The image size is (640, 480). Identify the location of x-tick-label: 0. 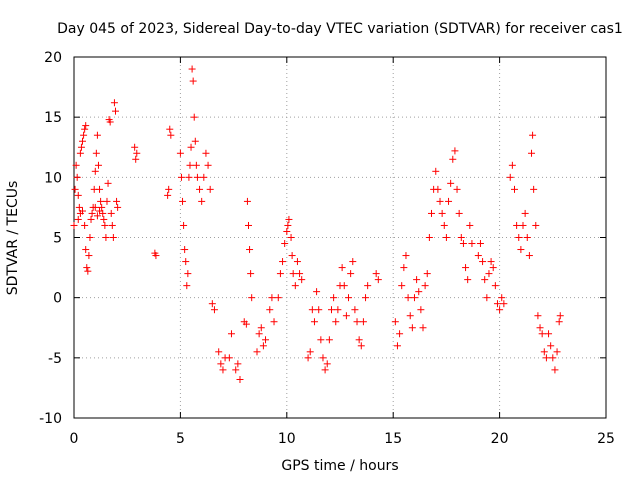
(74, 439).